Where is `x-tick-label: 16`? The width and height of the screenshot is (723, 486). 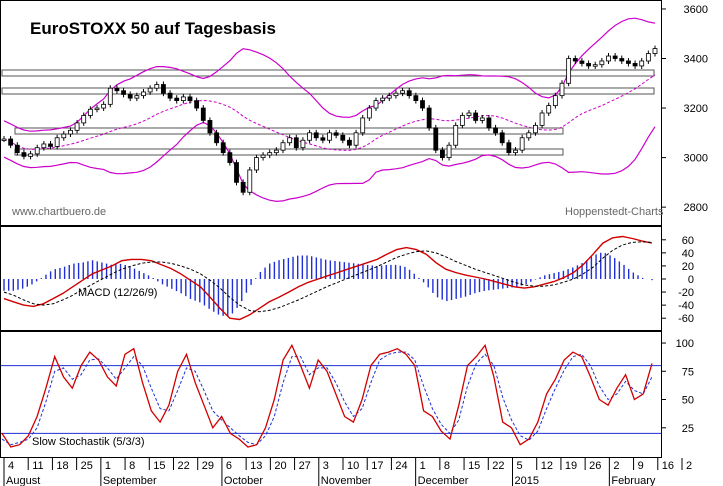
x-tick-label: 16 is located at coordinates (668, 466).